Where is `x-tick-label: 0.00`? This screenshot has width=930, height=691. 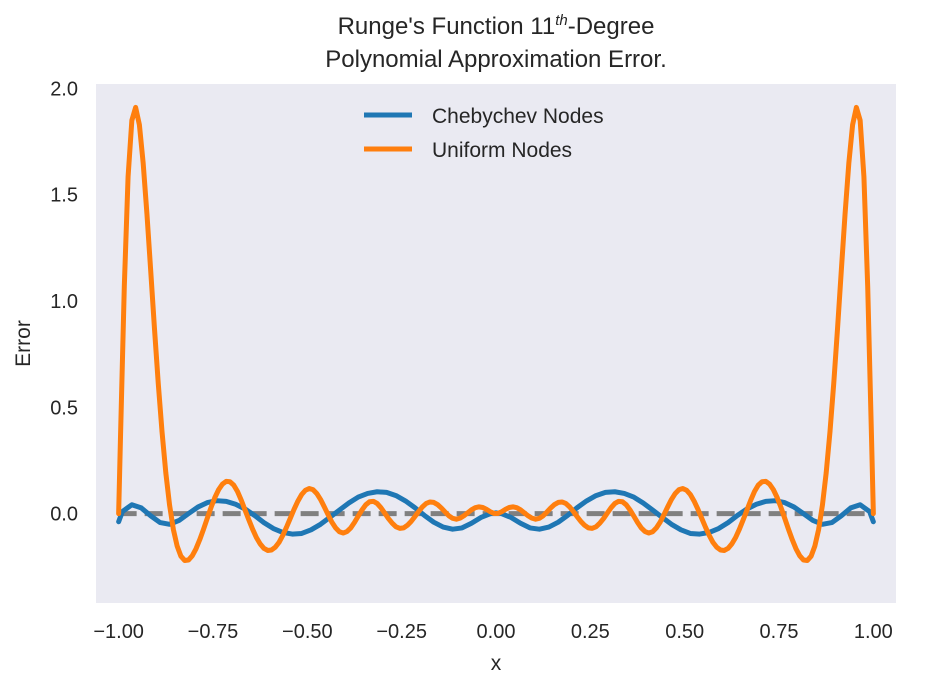 x-tick-label: 0.00 is located at coordinates (496, 632).